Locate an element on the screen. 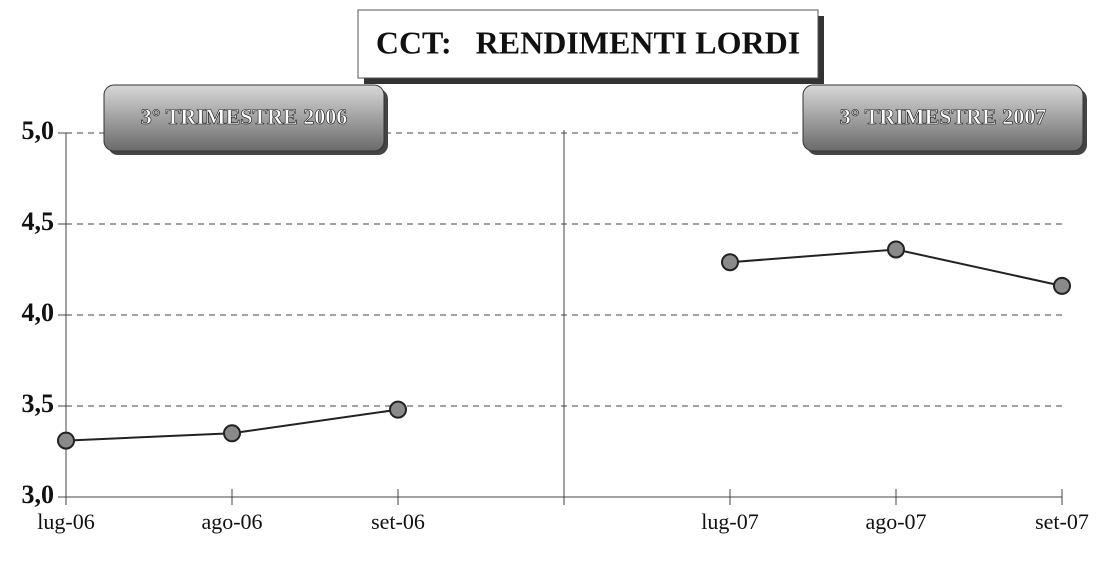 The image size is (1102, 562). y-tick-label: 4,0 is located at coordinates (38, 312).